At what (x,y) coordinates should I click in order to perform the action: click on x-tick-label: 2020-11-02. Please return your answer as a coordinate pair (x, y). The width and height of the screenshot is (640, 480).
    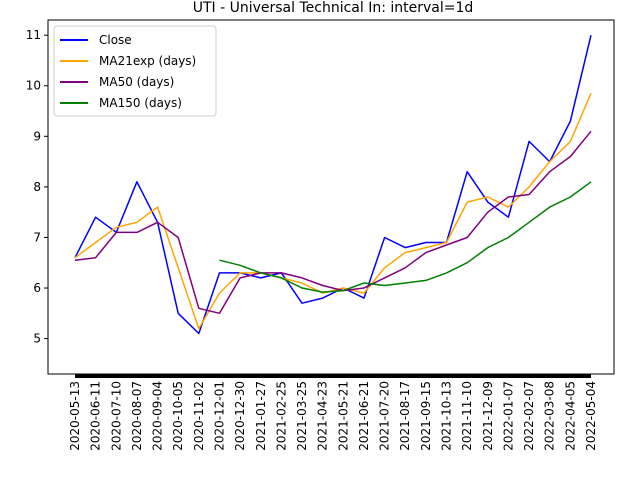
    Looking at the image, I should click on (199, 416).